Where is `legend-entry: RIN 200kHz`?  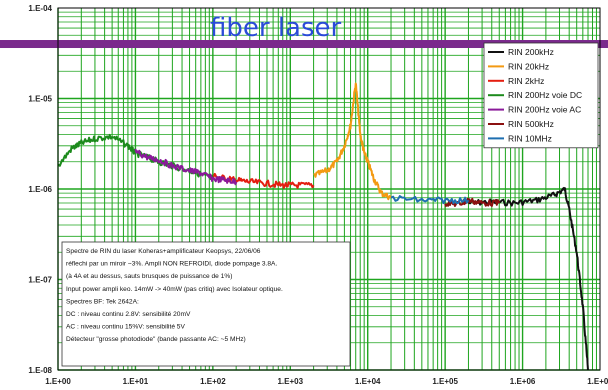
legend-entry: RIN 200kHz is located at coordinates (531, 52).